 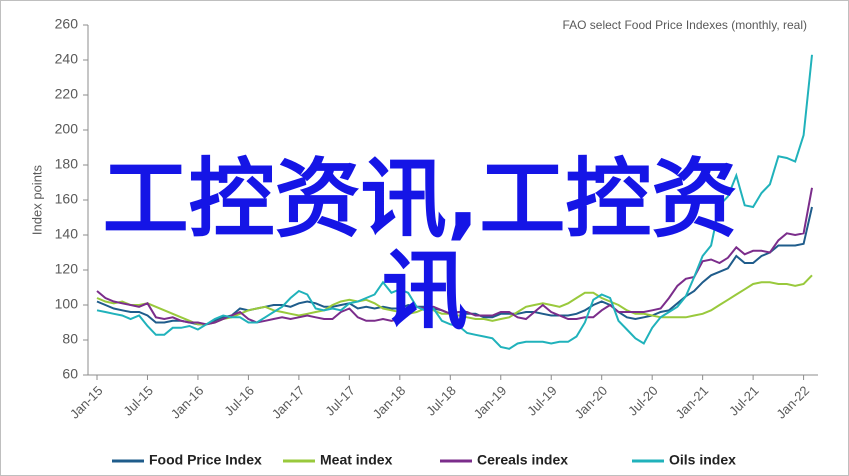 I want to click on y-tick-label: 140, so click(x=67, y=234).